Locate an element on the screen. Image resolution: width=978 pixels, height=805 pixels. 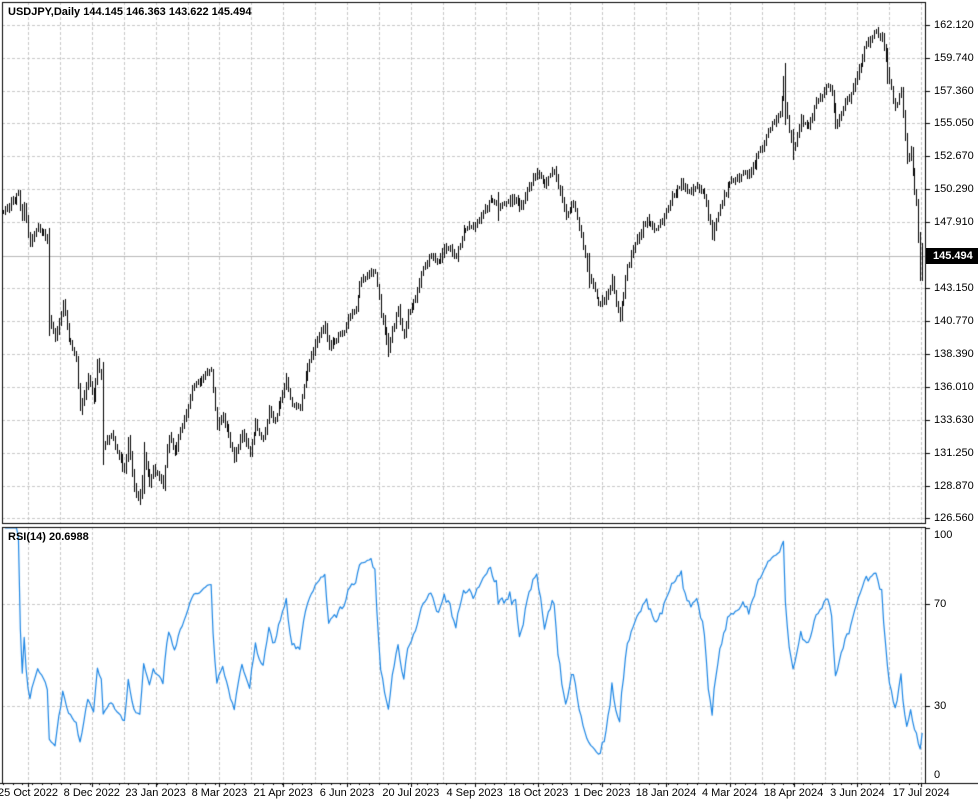
price-axis-label: 131.250 is located at coordinates (954, 453).